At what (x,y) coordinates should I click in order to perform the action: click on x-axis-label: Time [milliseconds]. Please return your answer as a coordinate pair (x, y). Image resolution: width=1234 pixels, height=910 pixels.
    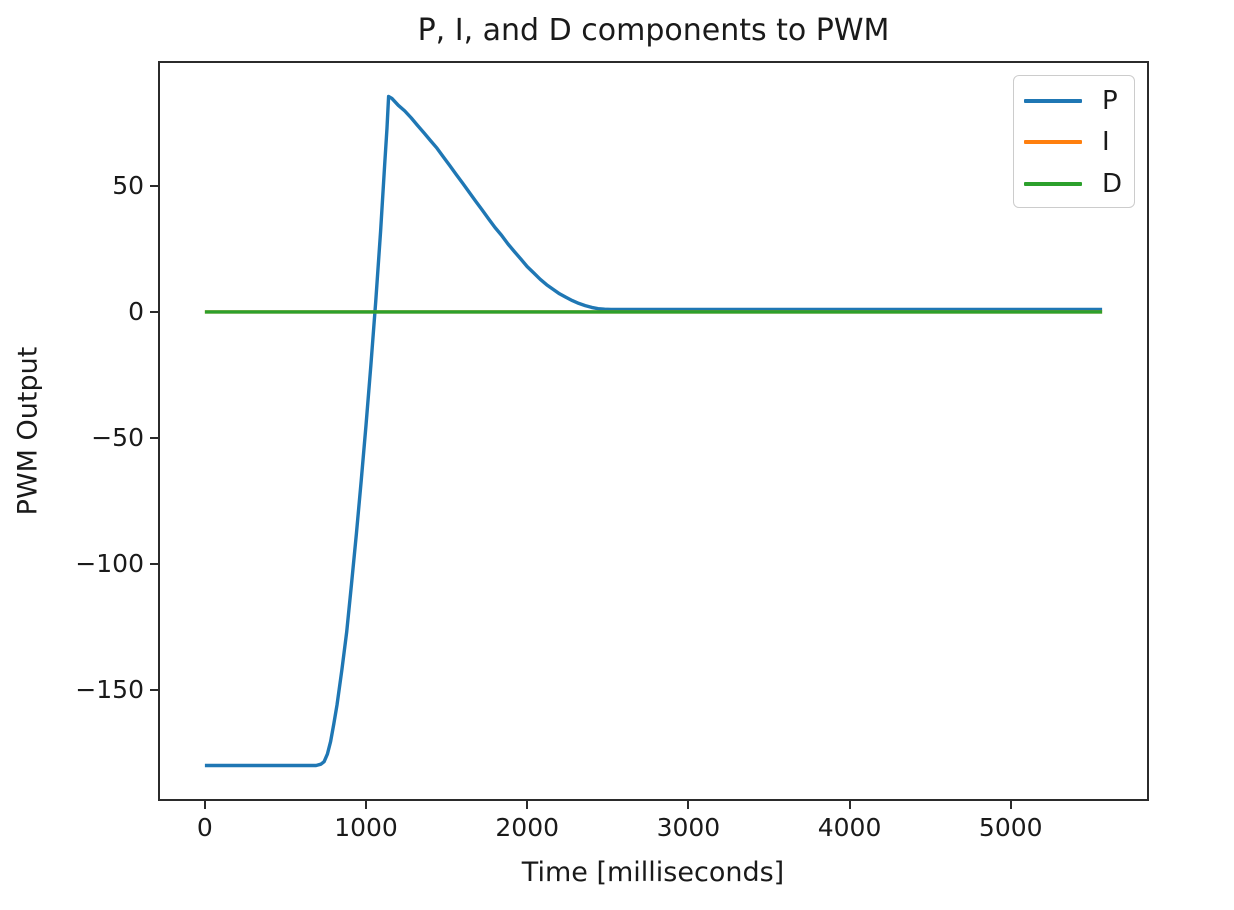
    Looking at the image, I should click on (653, 872).